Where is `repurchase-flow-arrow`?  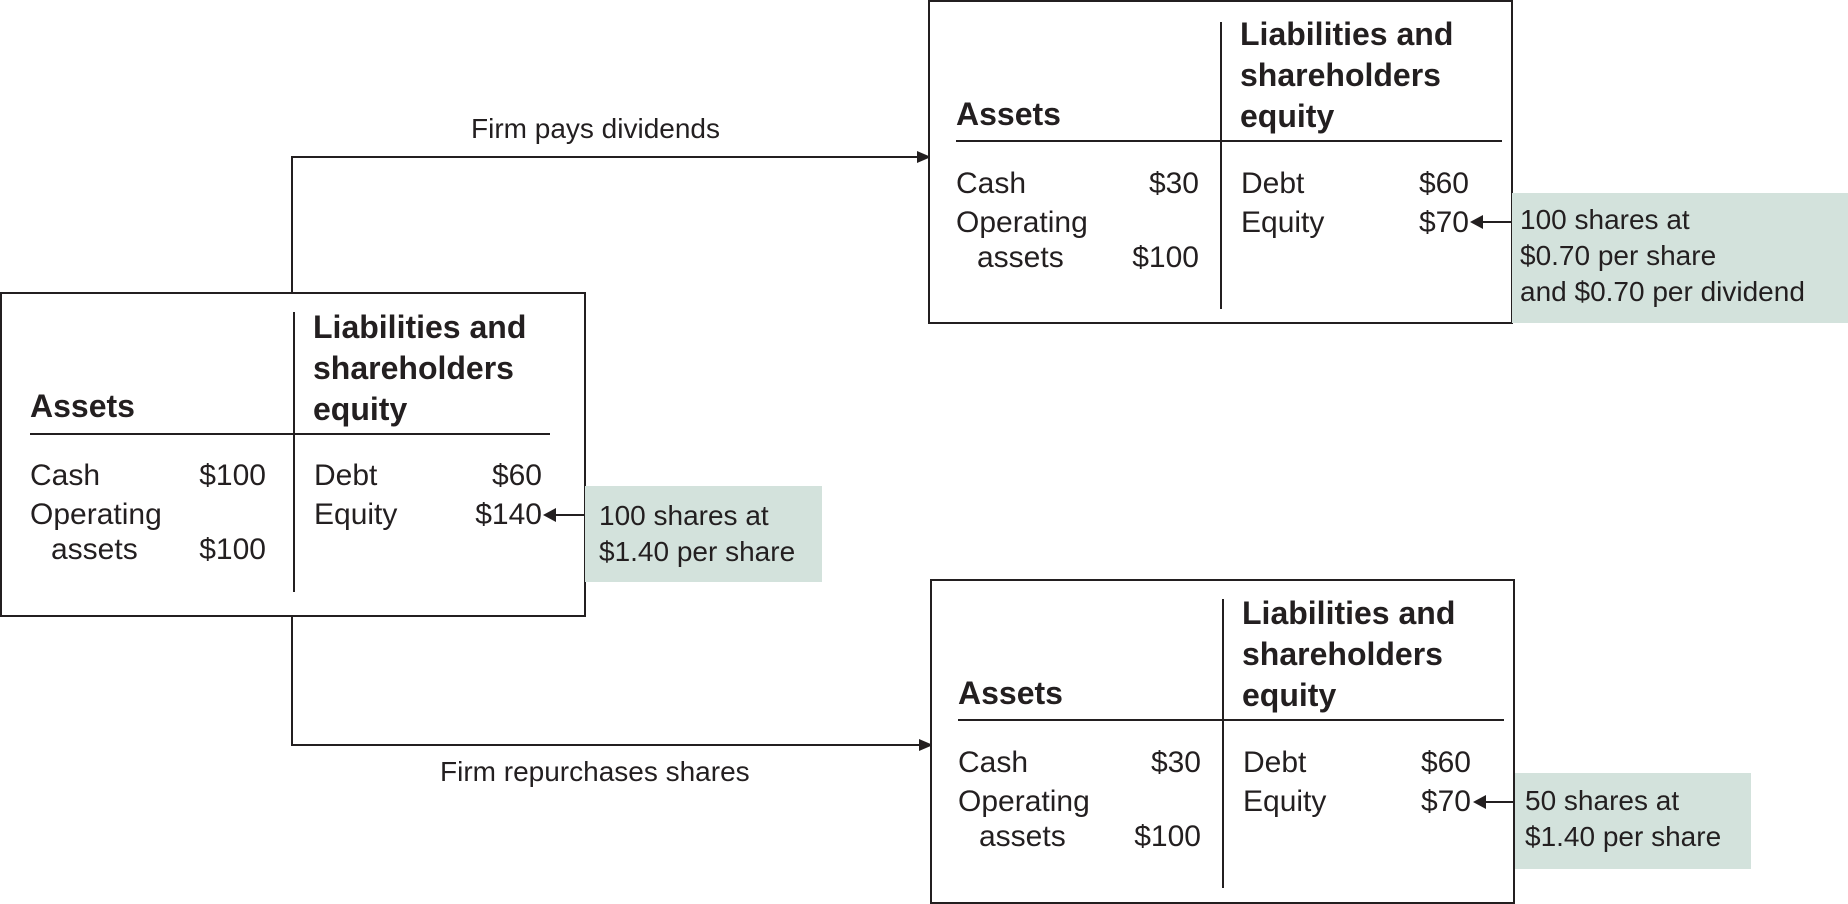
repurchase-flow-arrow is located at coordinates (612, 683).